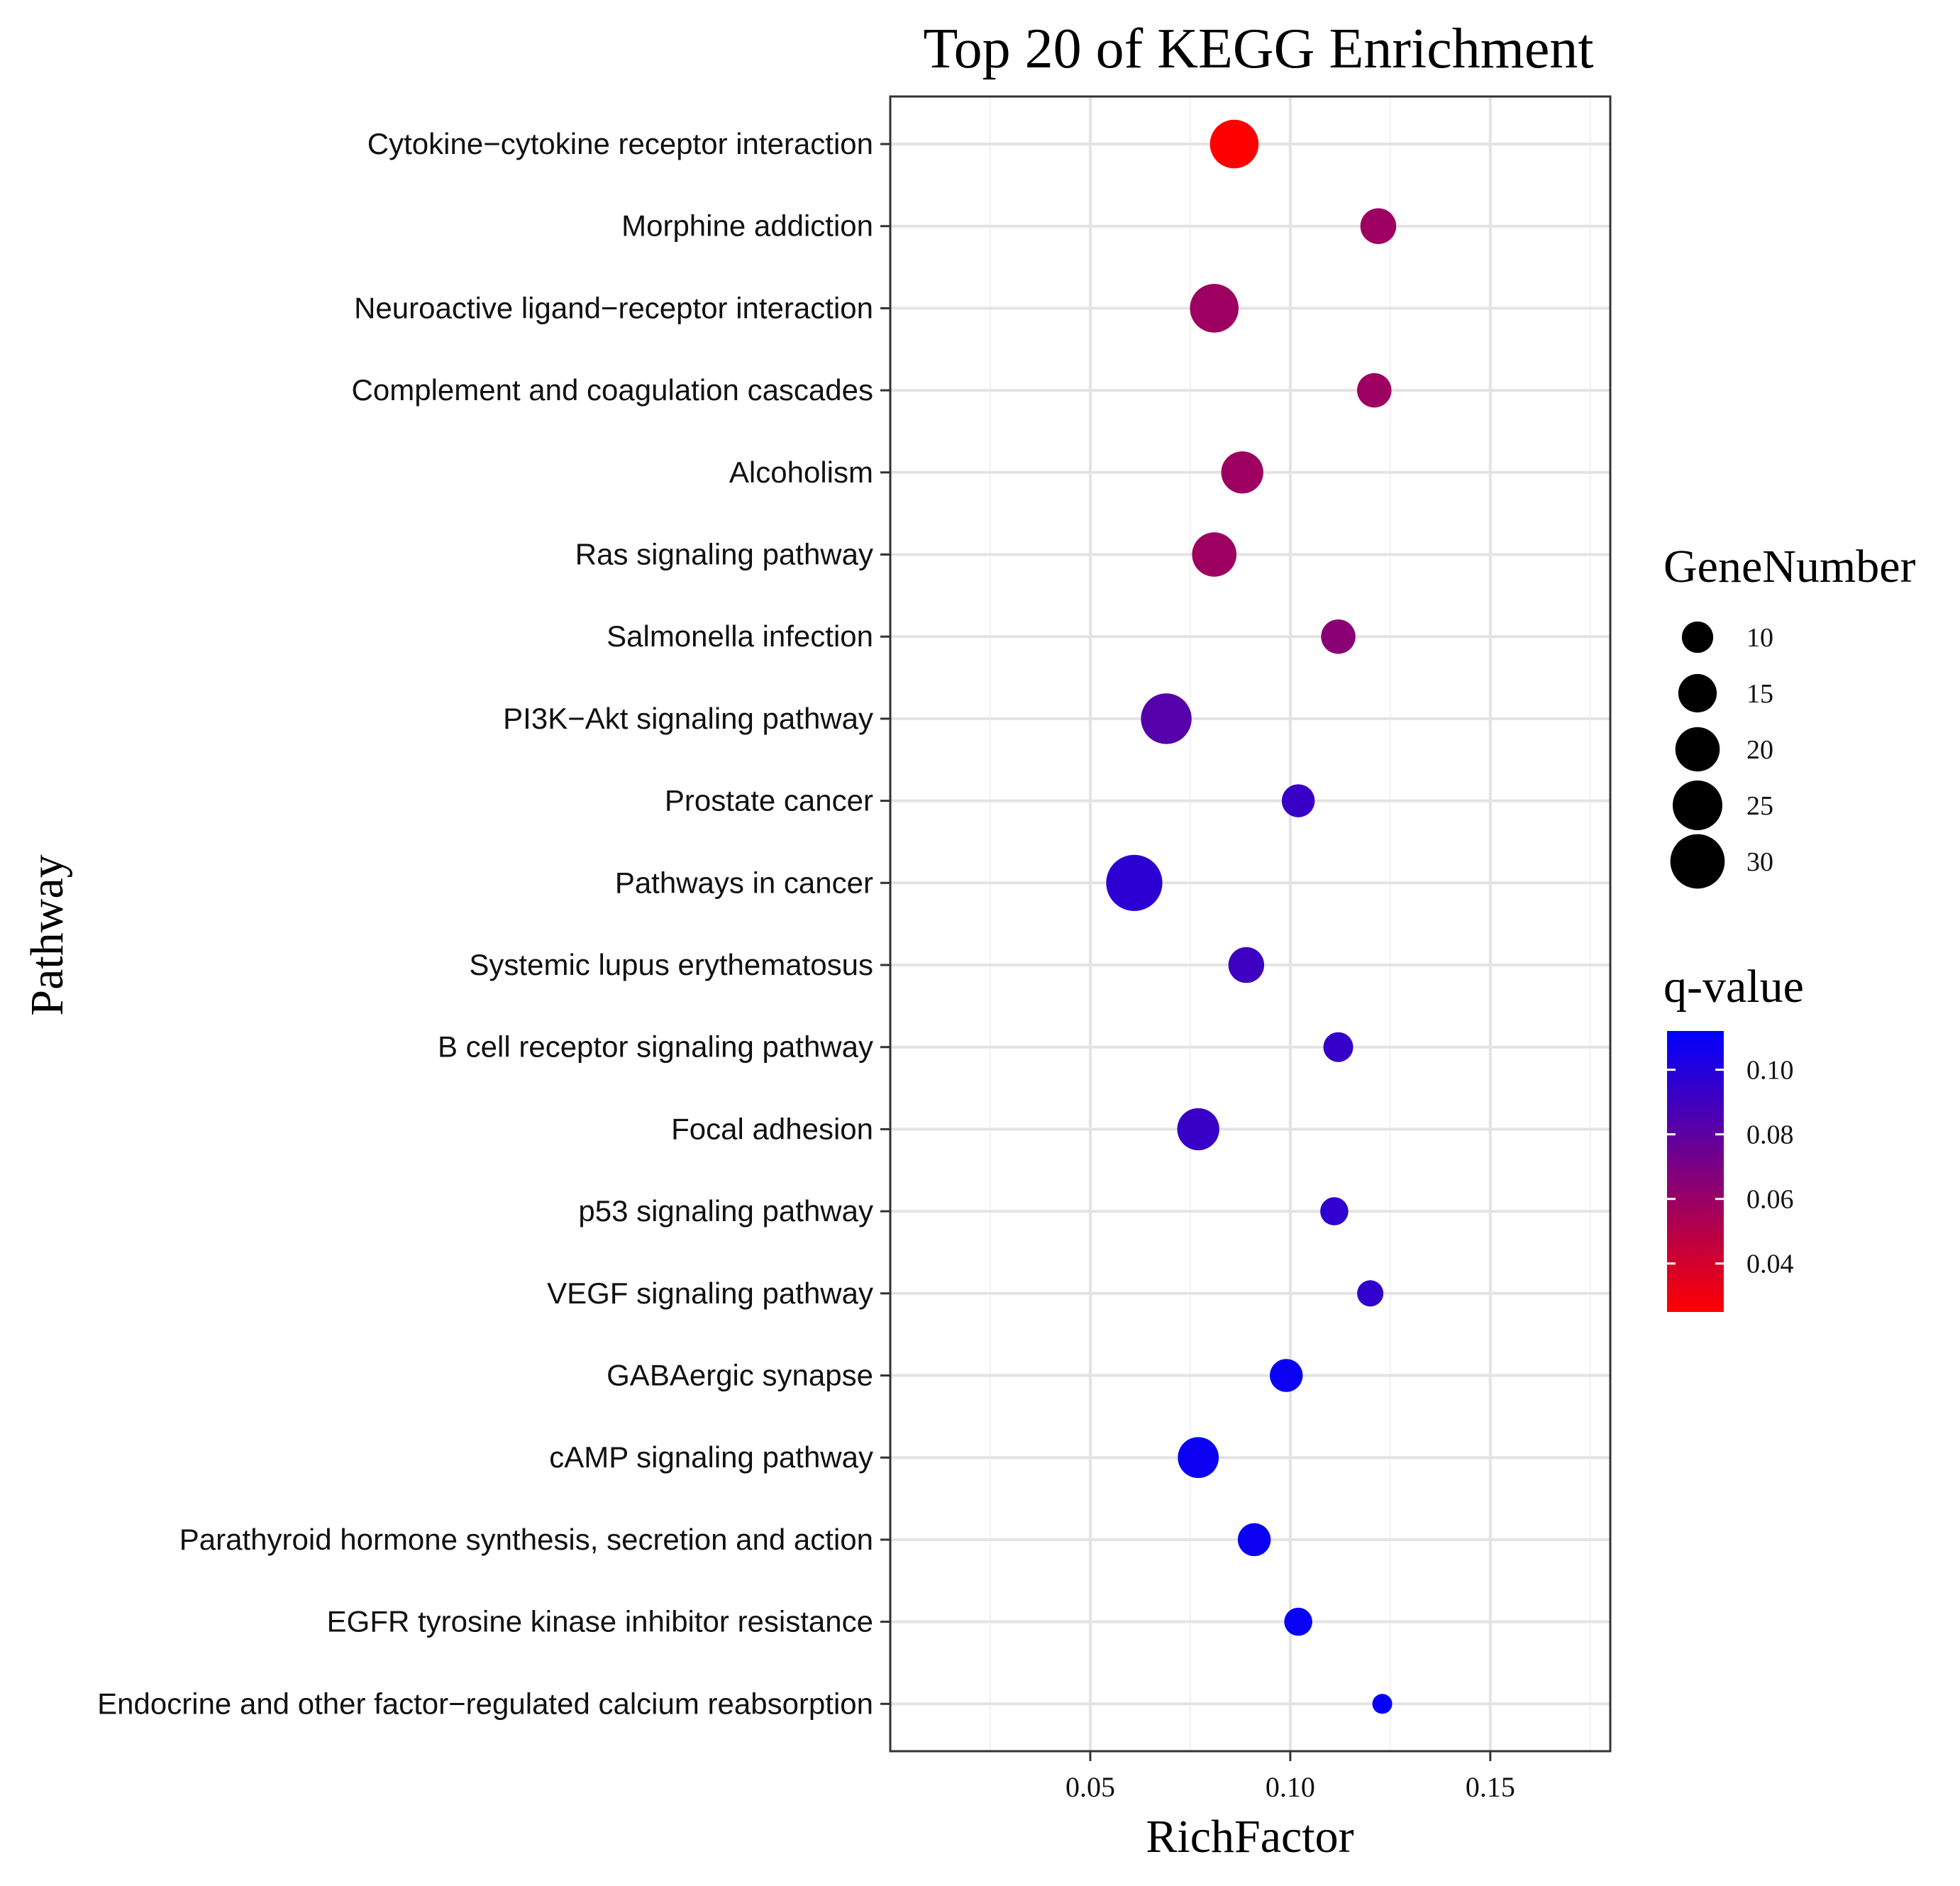 Image resolution: width=1960 pixels, height=1886 pixels. I want to click on x-tick-label: 0.05, so click(1090, 1787).